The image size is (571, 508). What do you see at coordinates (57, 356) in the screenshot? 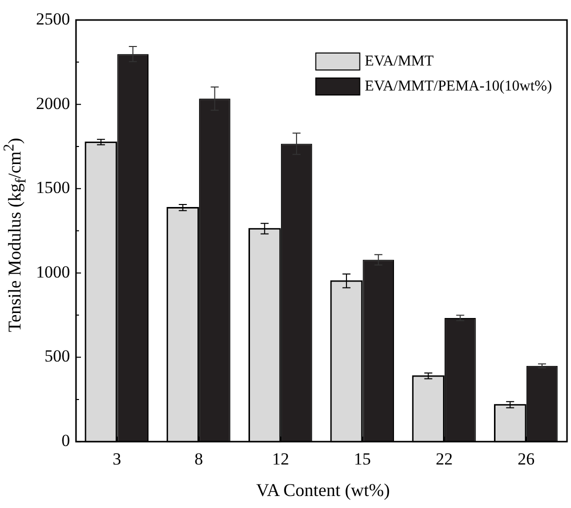
I see `y-tick-label: 500` at bounding box center [57, 356].